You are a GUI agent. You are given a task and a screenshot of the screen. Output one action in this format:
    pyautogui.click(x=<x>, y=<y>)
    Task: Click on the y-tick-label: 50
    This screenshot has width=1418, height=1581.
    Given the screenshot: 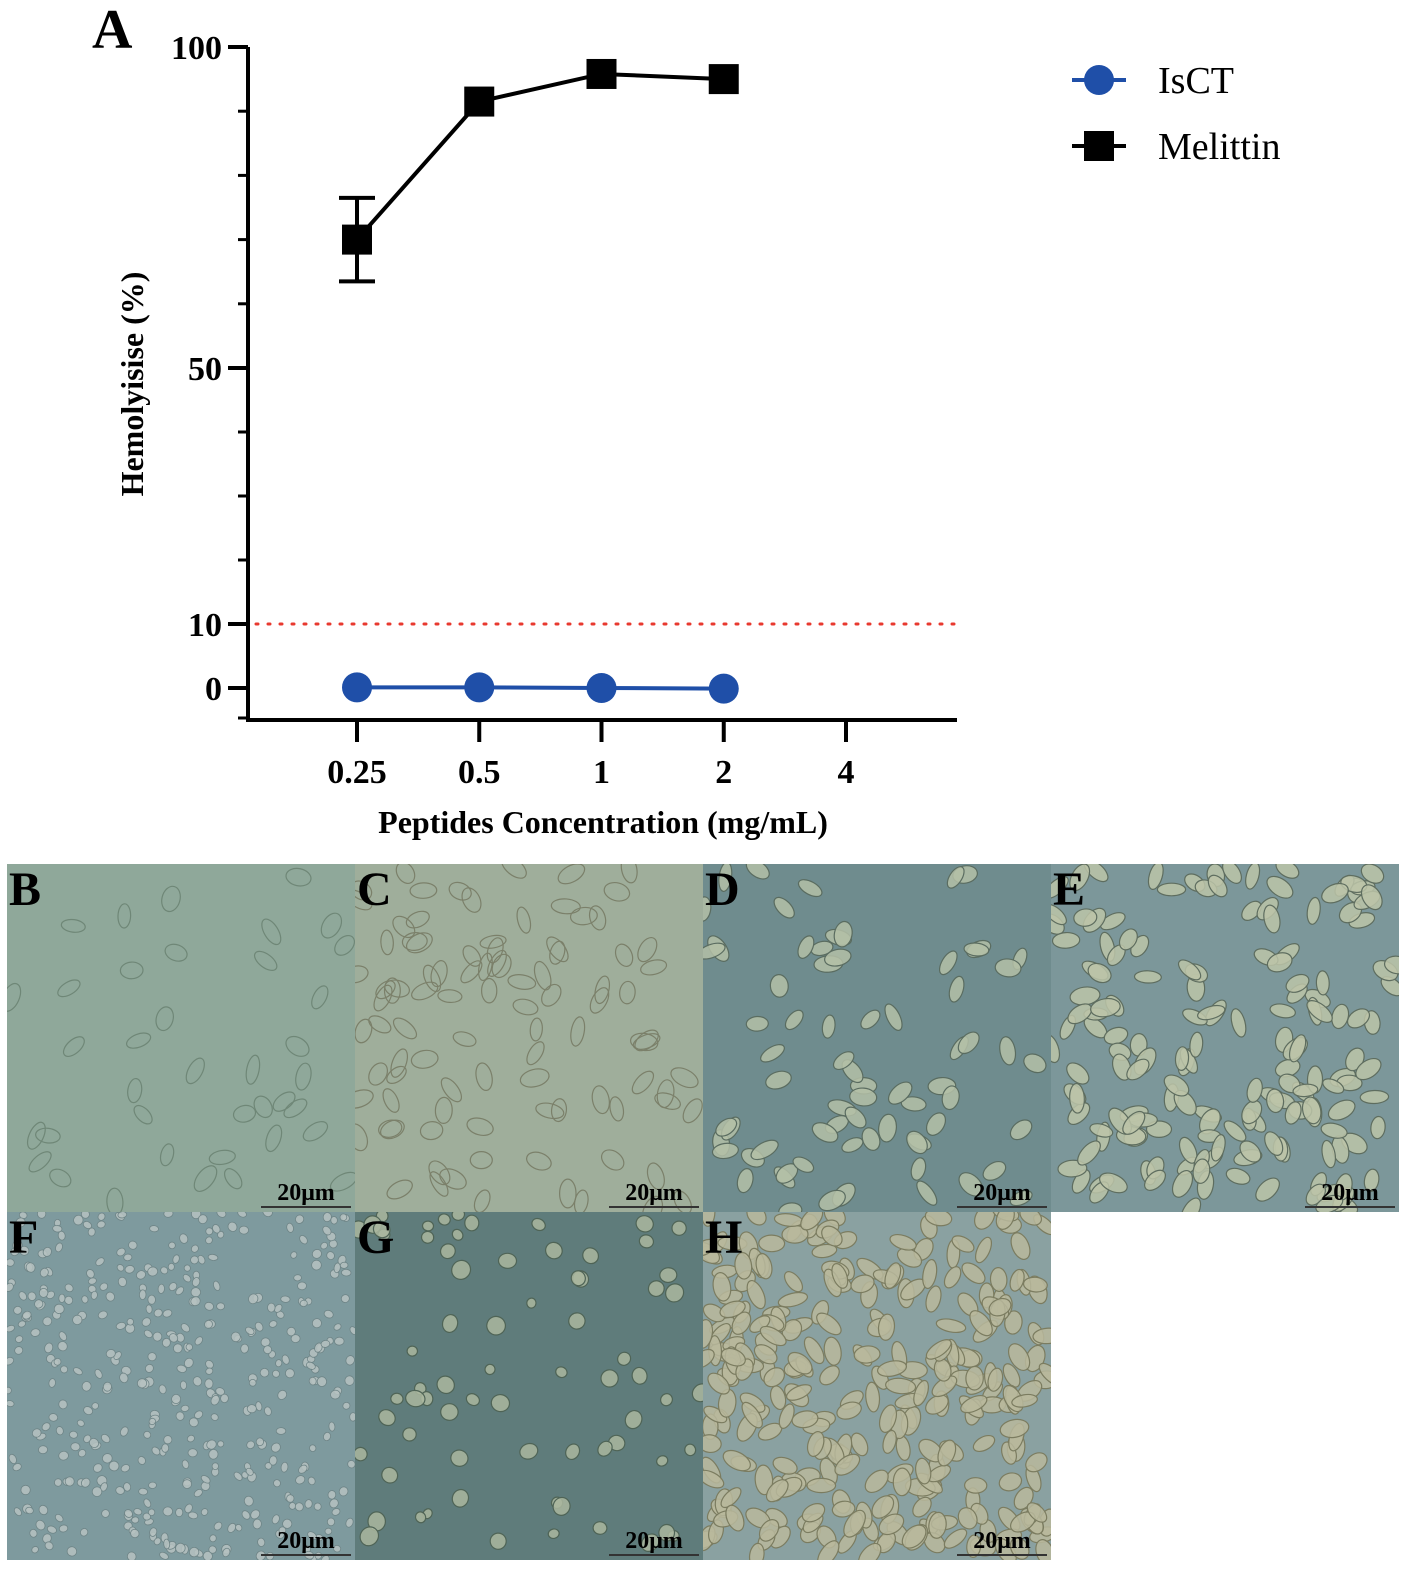 What is the action you would take?
    pyautogui.click(x=205, y=369)
    